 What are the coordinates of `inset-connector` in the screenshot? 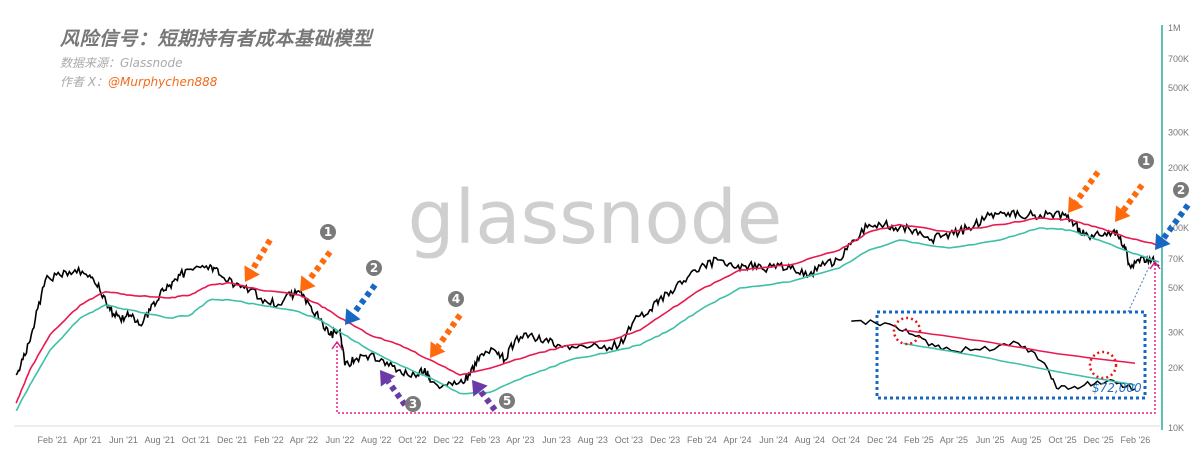 It's located at (1139, 288).